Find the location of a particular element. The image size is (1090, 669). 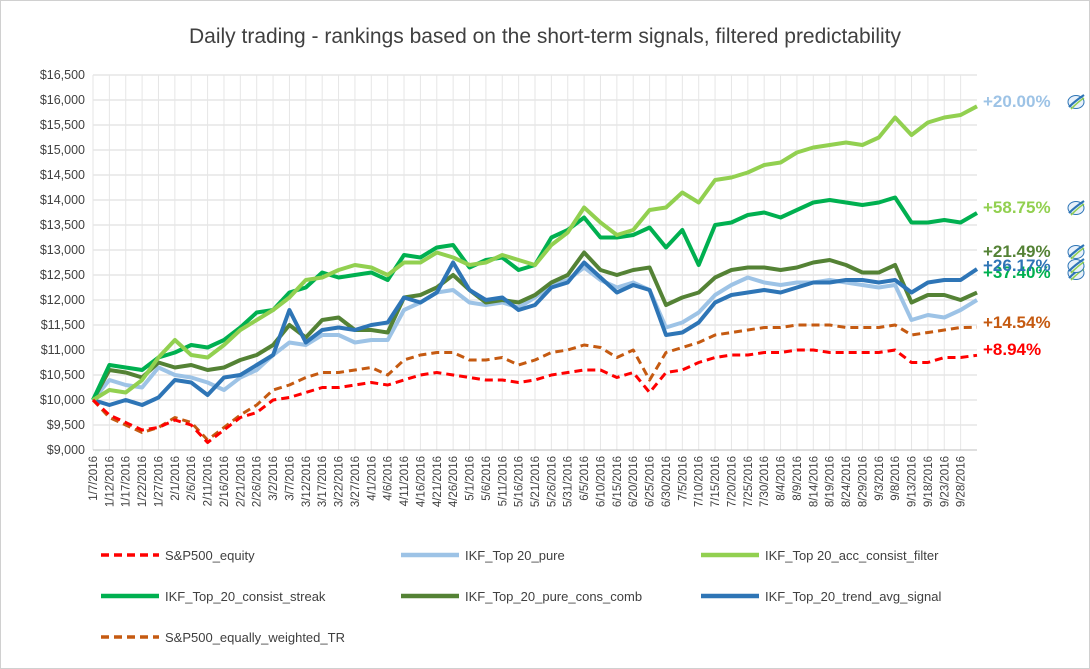

x-tick-label: 7/25/2016 is located at coordinates (749, 481).